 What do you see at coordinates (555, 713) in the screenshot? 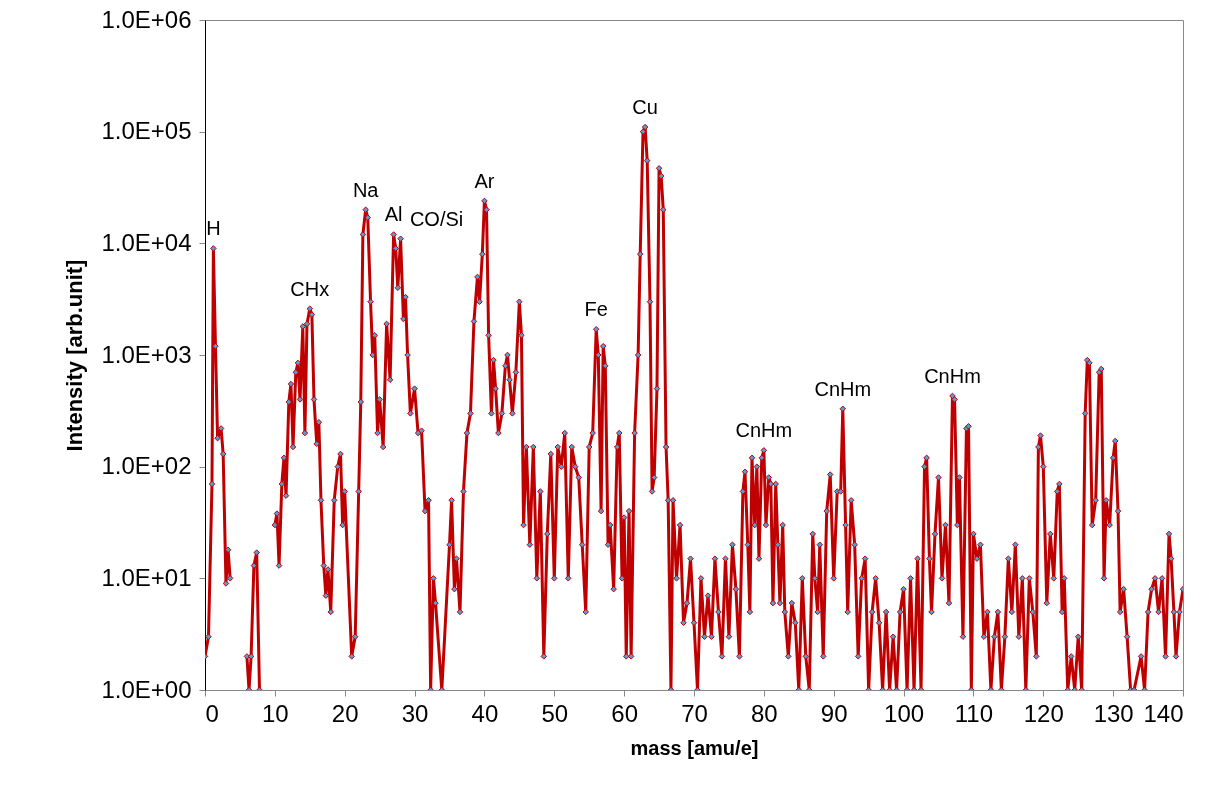
I see `x-tick-label: 50` at bounding box center [555, 713].